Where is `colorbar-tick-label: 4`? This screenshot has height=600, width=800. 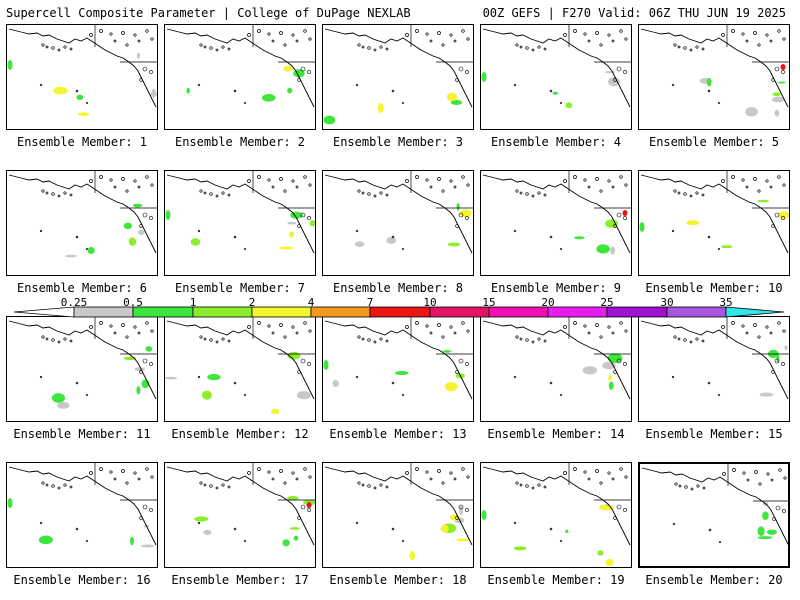 colorbar-tick-label: 4 is located at coordinates (311, 302).